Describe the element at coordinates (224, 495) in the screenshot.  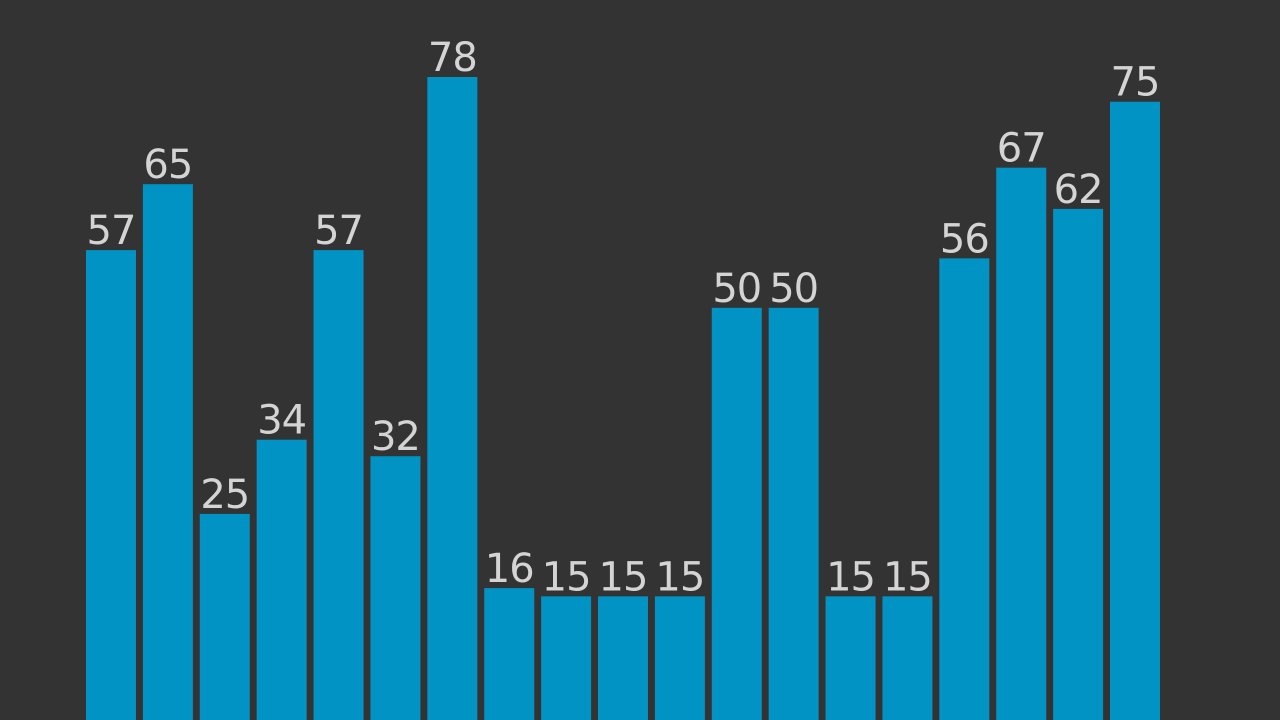
I see `data-label: 25` at that location.